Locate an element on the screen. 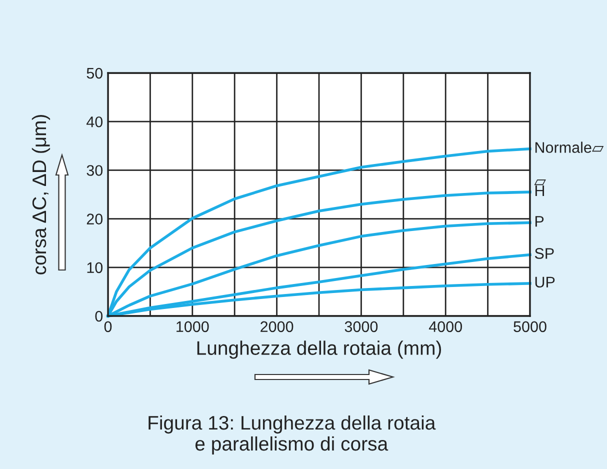 The width and height of the screenshot is (607, 469). x-tick-label: 2000 is located at coordinates (277, 326).